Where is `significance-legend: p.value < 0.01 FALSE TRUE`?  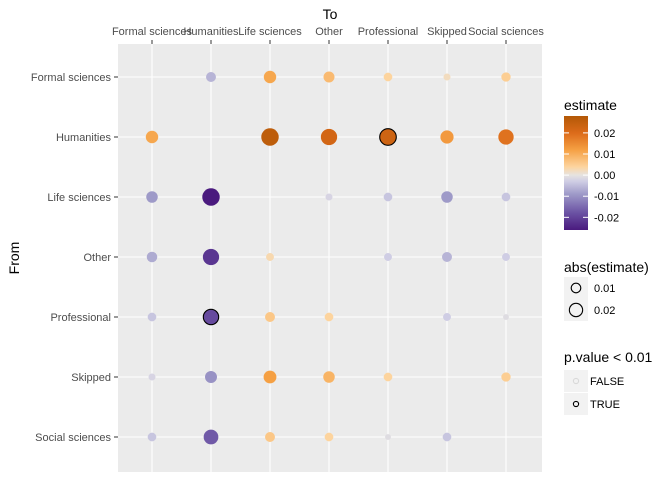
significance-legend: p.value < 0.01 FALSE TRUE is located at coordinates (608, 382).